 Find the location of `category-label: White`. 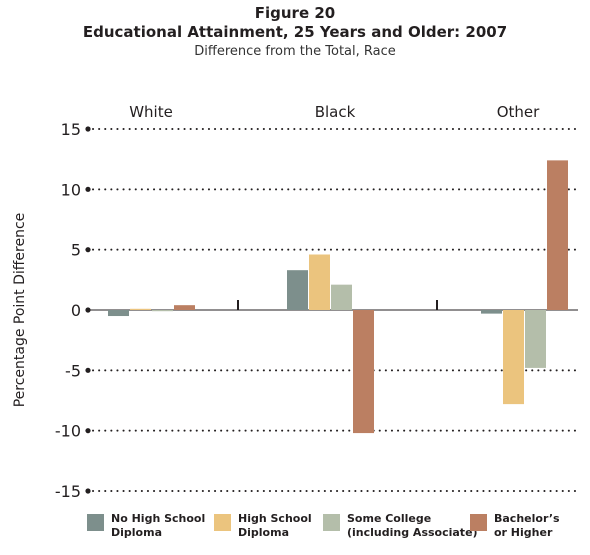

category-label: White is located at coordinates (151, 112).